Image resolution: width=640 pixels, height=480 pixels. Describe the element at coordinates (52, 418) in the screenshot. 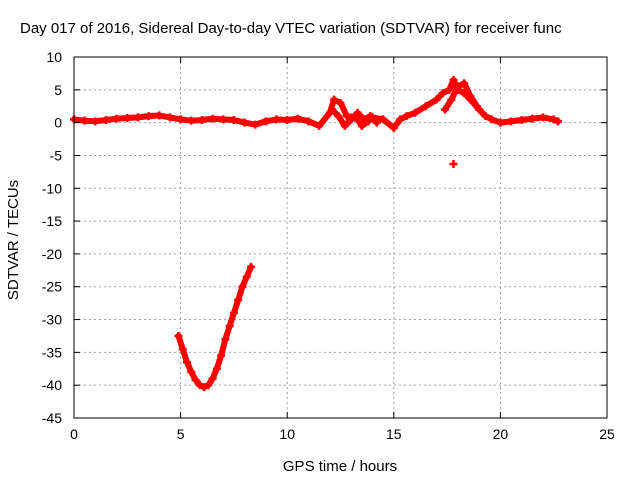

I see `y-tick-label: -45` at that location.